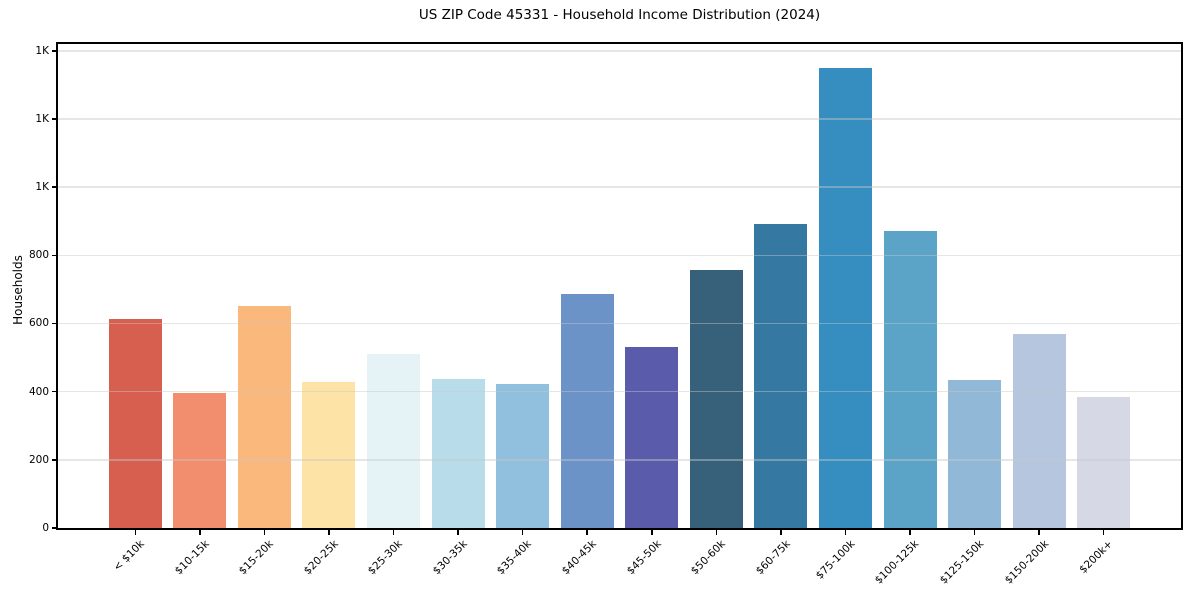 The image size is (1189, 590). What do you see at coordinates (264, 417) in the screenshot?
I see `bar-$15-20k` at bounding box center [264, 417].